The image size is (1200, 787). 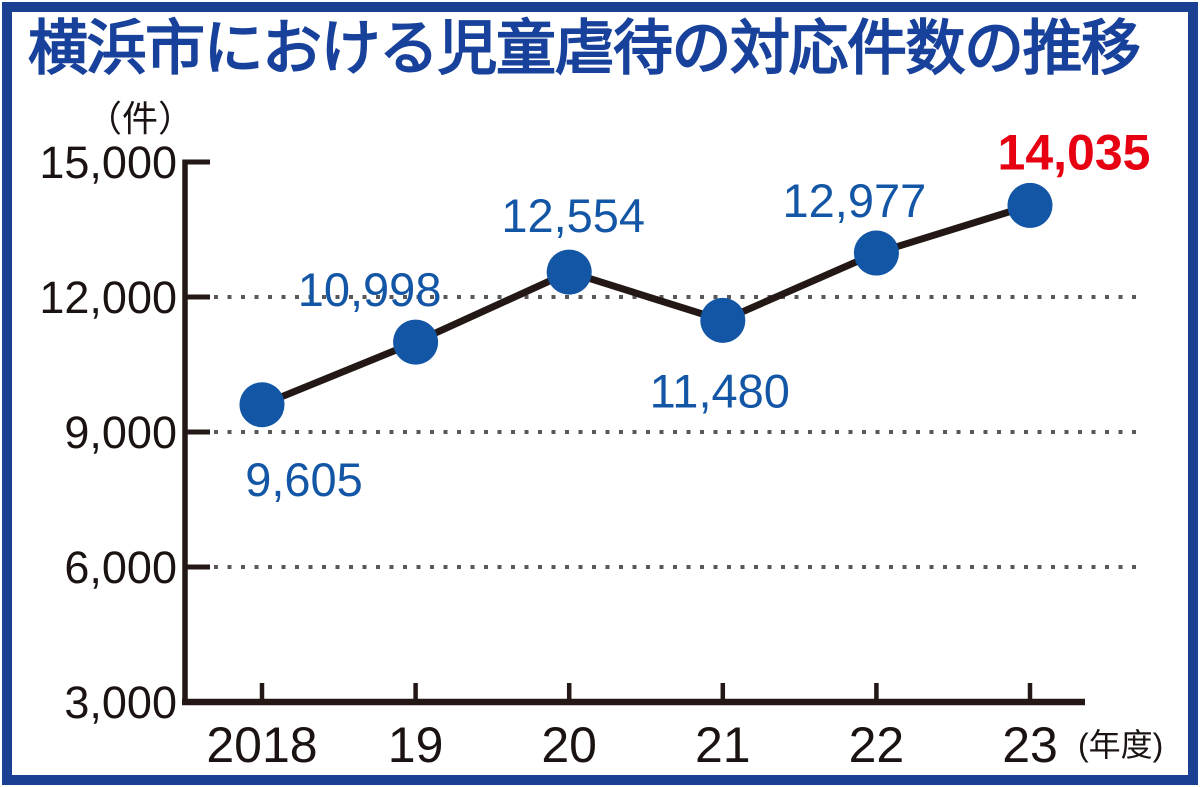 I want to click on x-tick-label: 20, so click(x=569, y=745).